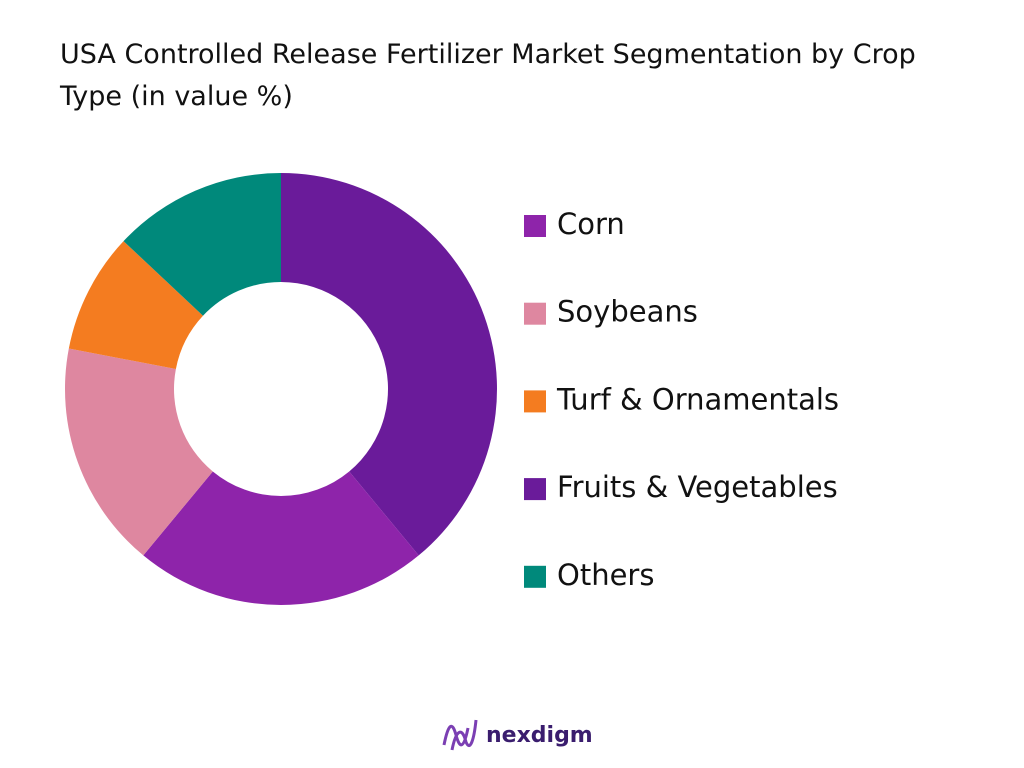  I want to click on legend-label: Fruits & Vegetables, so click(697, 487).